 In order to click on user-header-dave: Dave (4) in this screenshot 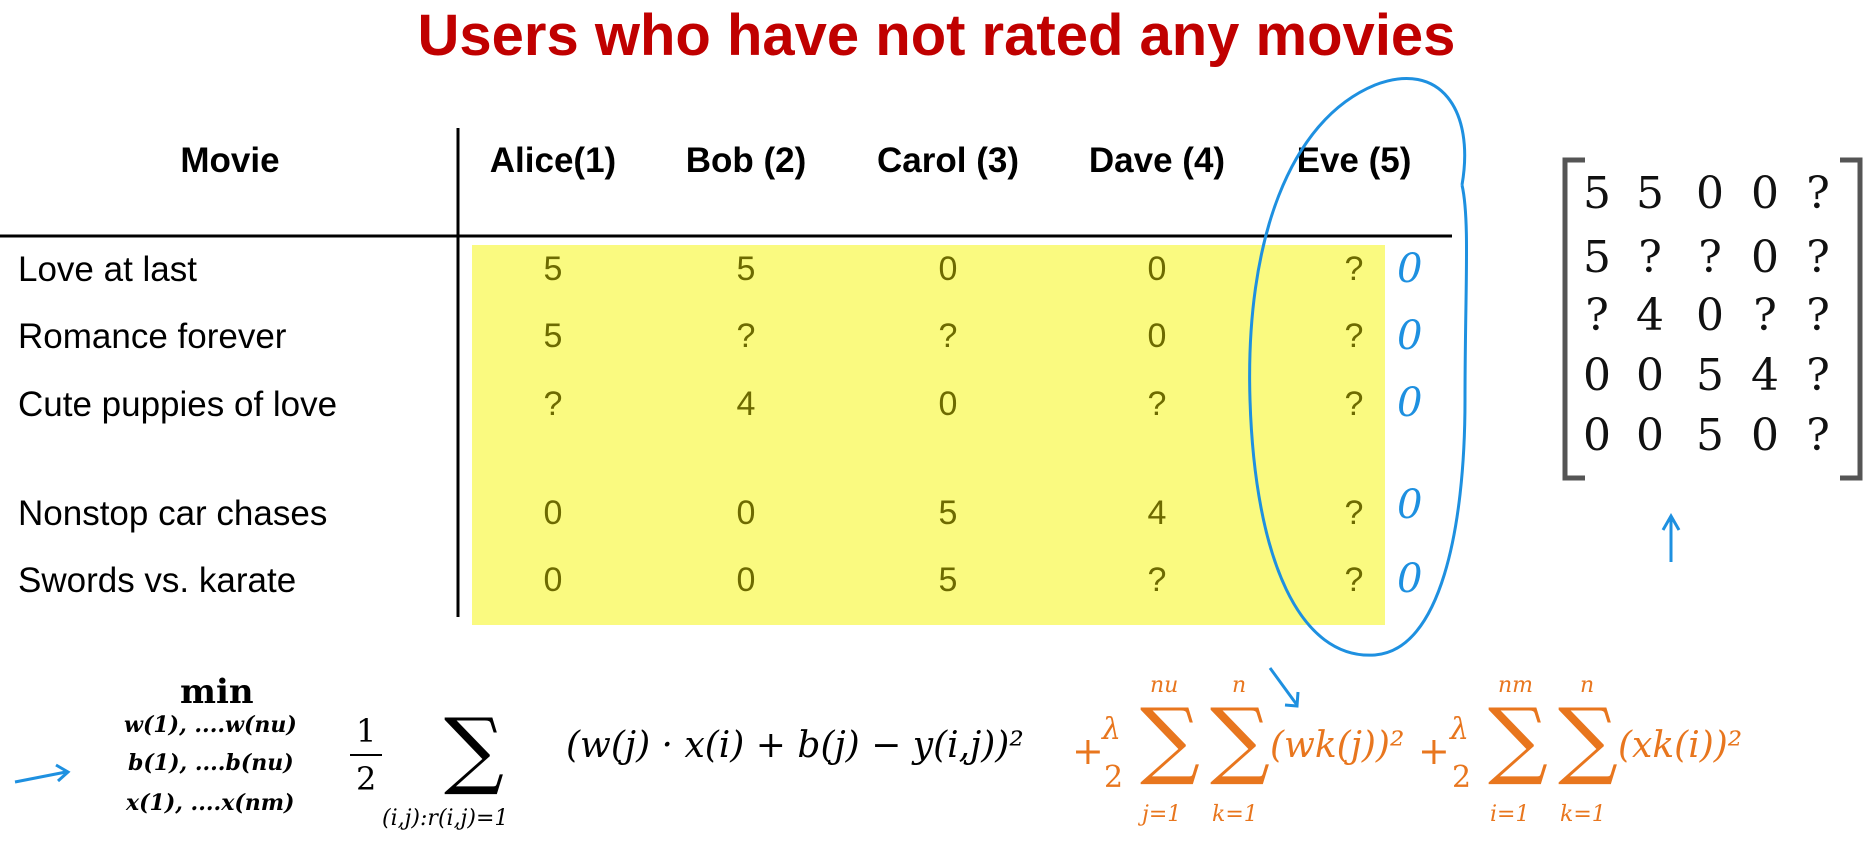, I will do `click(1157, 160)`.